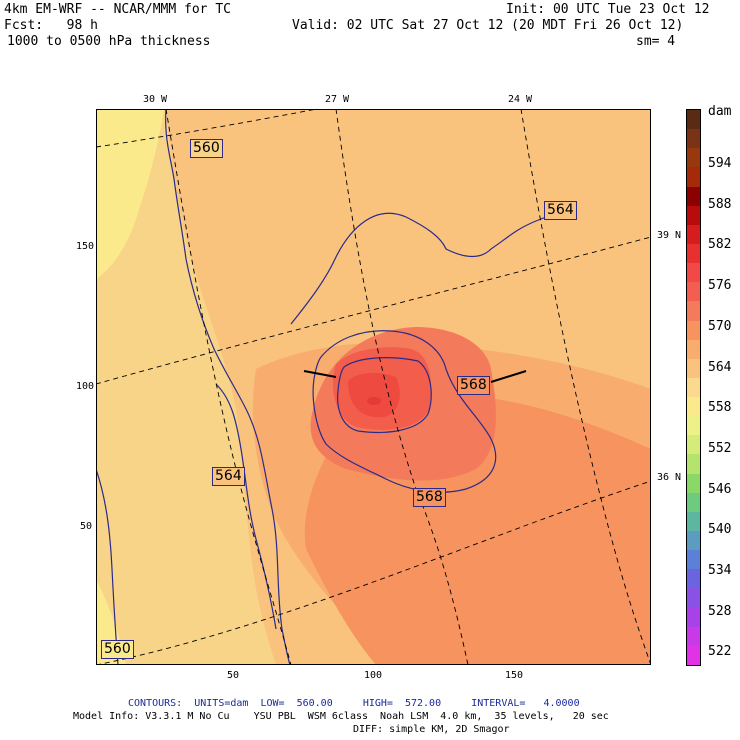 This screenshot has height=740, width=740. What do you see at coordinates (221, 703) in the screenshot?
I see `contours-units: UNITS=dam` at bounding box center [221, 703].